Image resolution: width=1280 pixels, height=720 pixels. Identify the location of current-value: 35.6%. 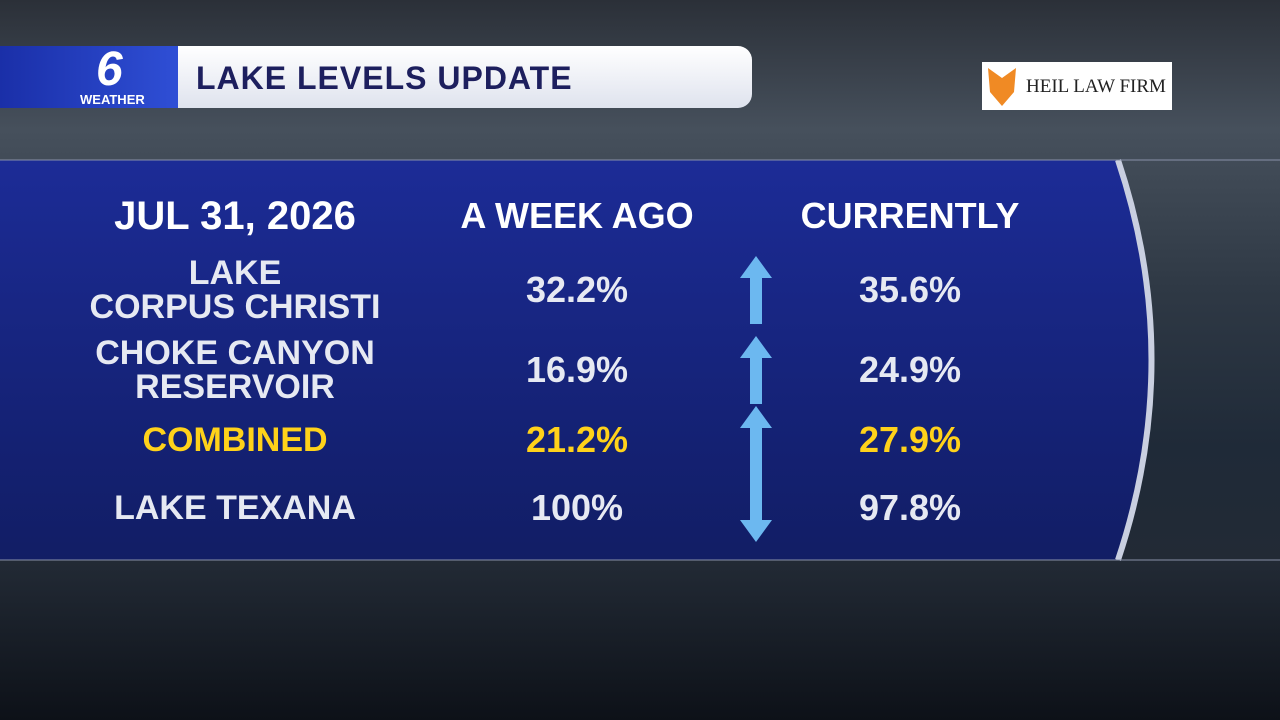
(910, 290).